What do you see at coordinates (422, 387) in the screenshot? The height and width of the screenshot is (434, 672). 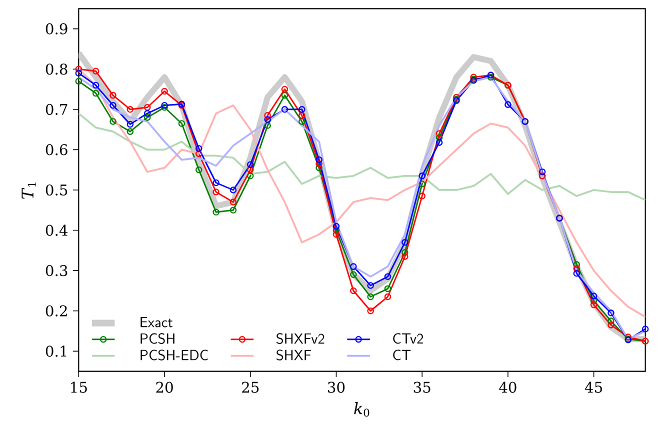 I see `x-tick-label: 35` at bounding box center [422, 387].